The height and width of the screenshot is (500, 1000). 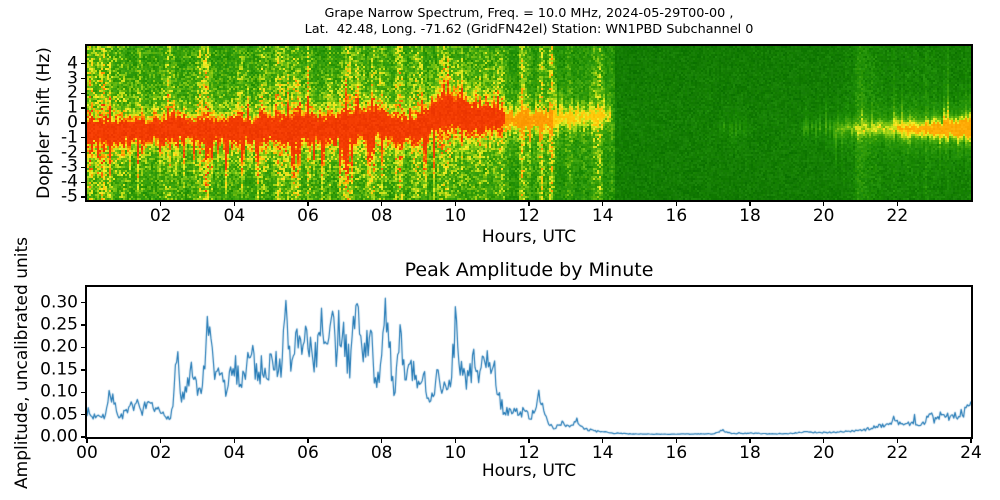 I want to click on doppler-spectrogram-xtick-label-18: 18, so click(x=750, y=216).